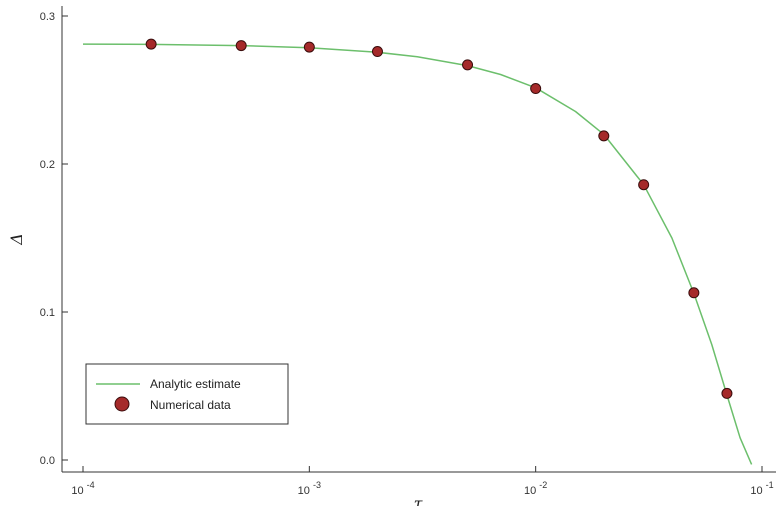  I want to click on legend-box, so click(187, 394).